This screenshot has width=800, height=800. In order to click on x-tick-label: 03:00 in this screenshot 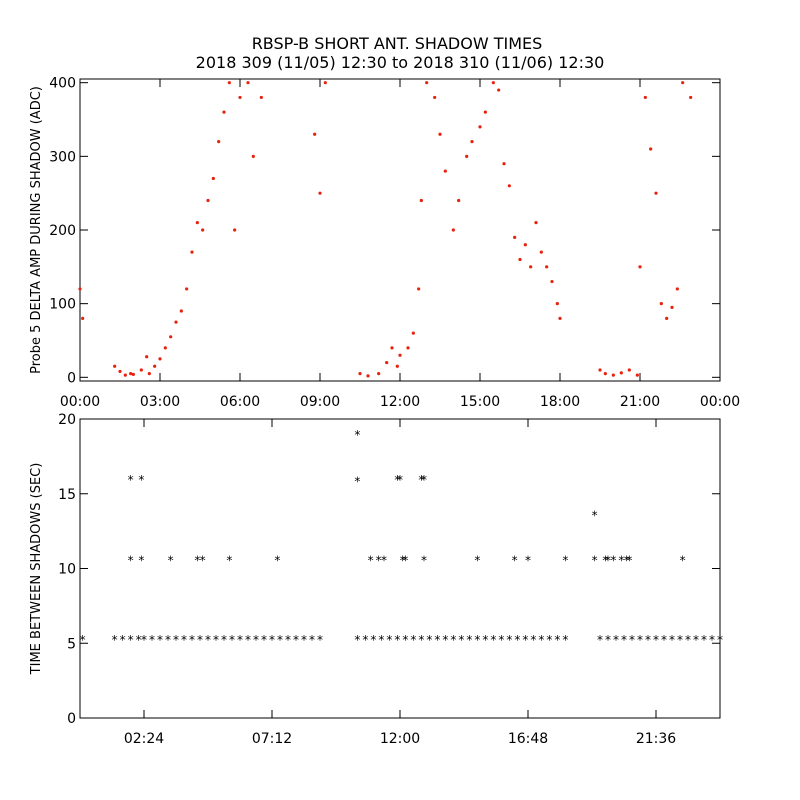, I will do `click(160, 402)`.